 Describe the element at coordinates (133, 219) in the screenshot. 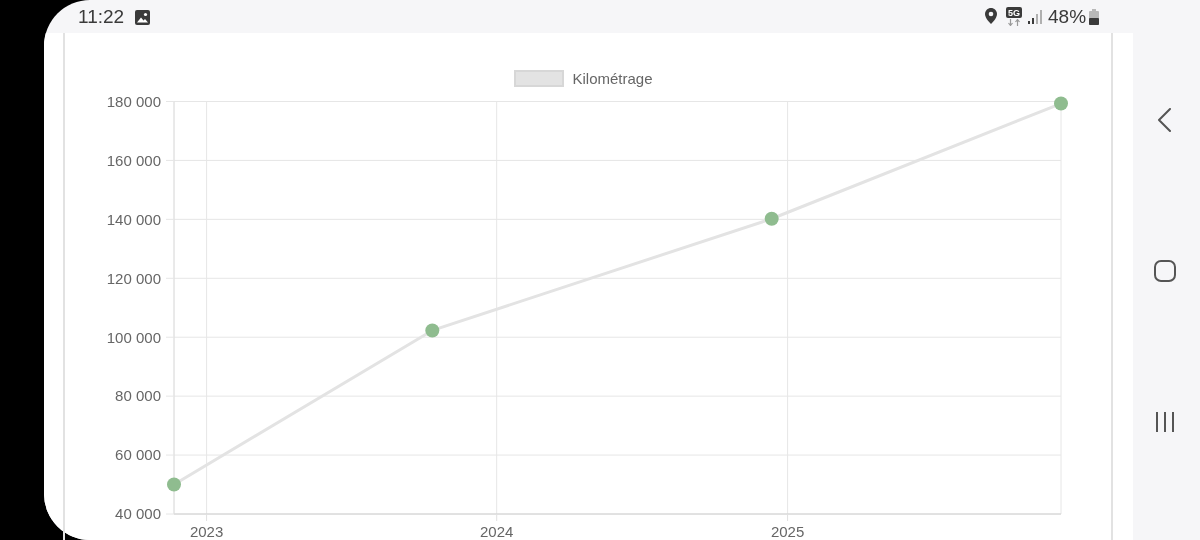

I see `y-tick-label: 140 000` at that location.